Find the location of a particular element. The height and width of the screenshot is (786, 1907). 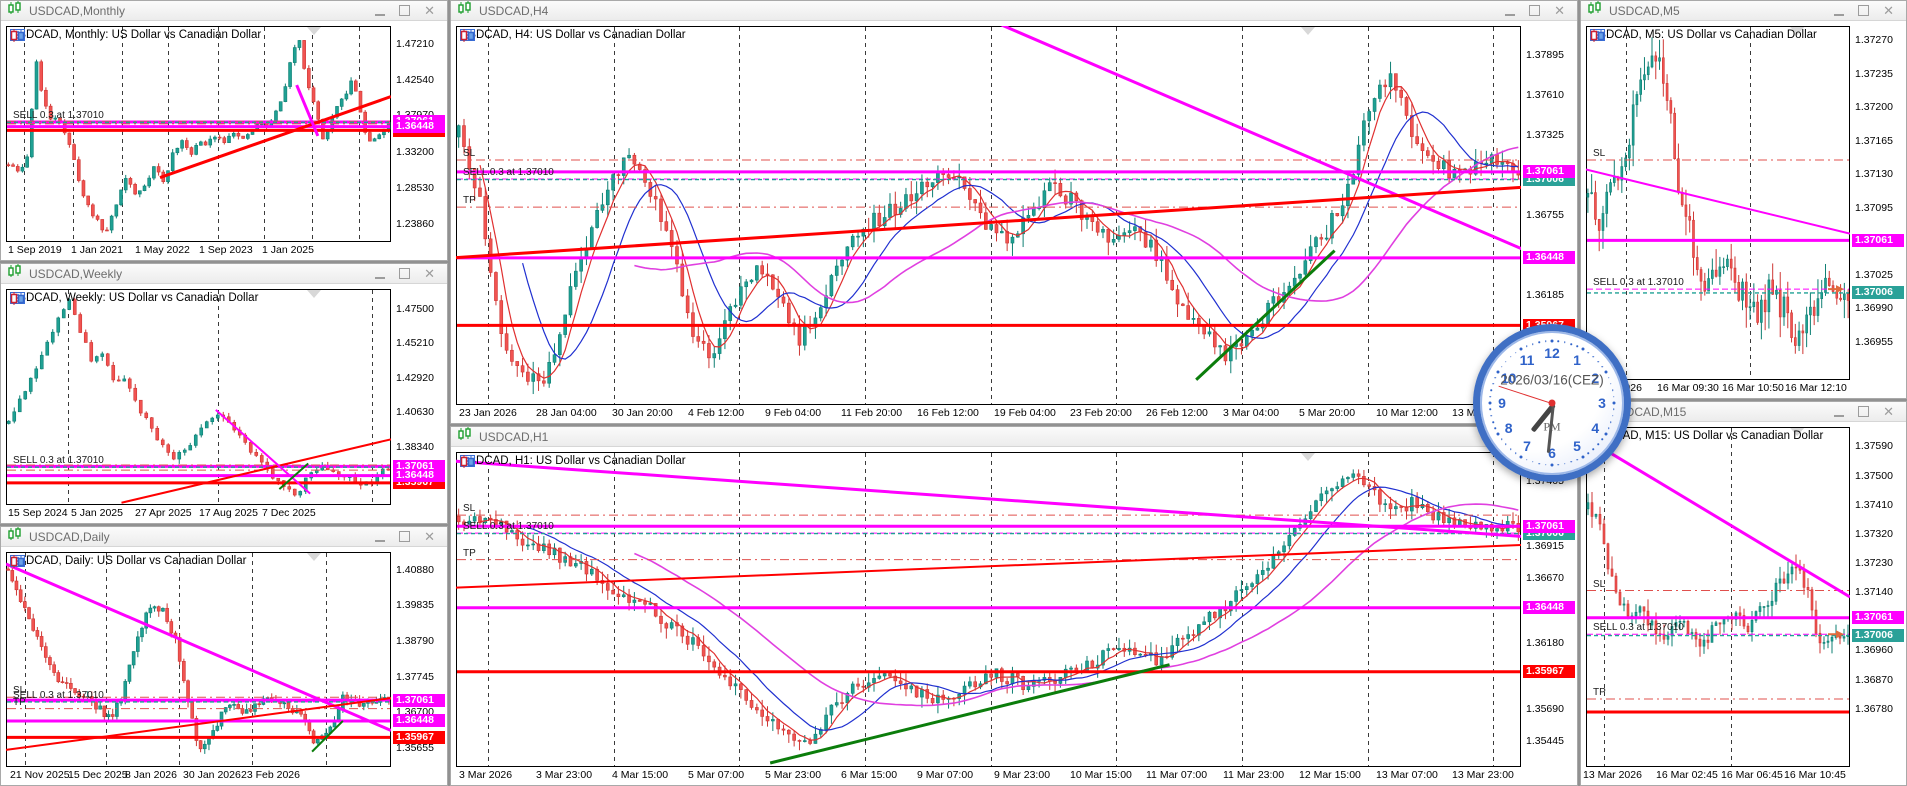

clock-center is located at coordinates (1552, 403).